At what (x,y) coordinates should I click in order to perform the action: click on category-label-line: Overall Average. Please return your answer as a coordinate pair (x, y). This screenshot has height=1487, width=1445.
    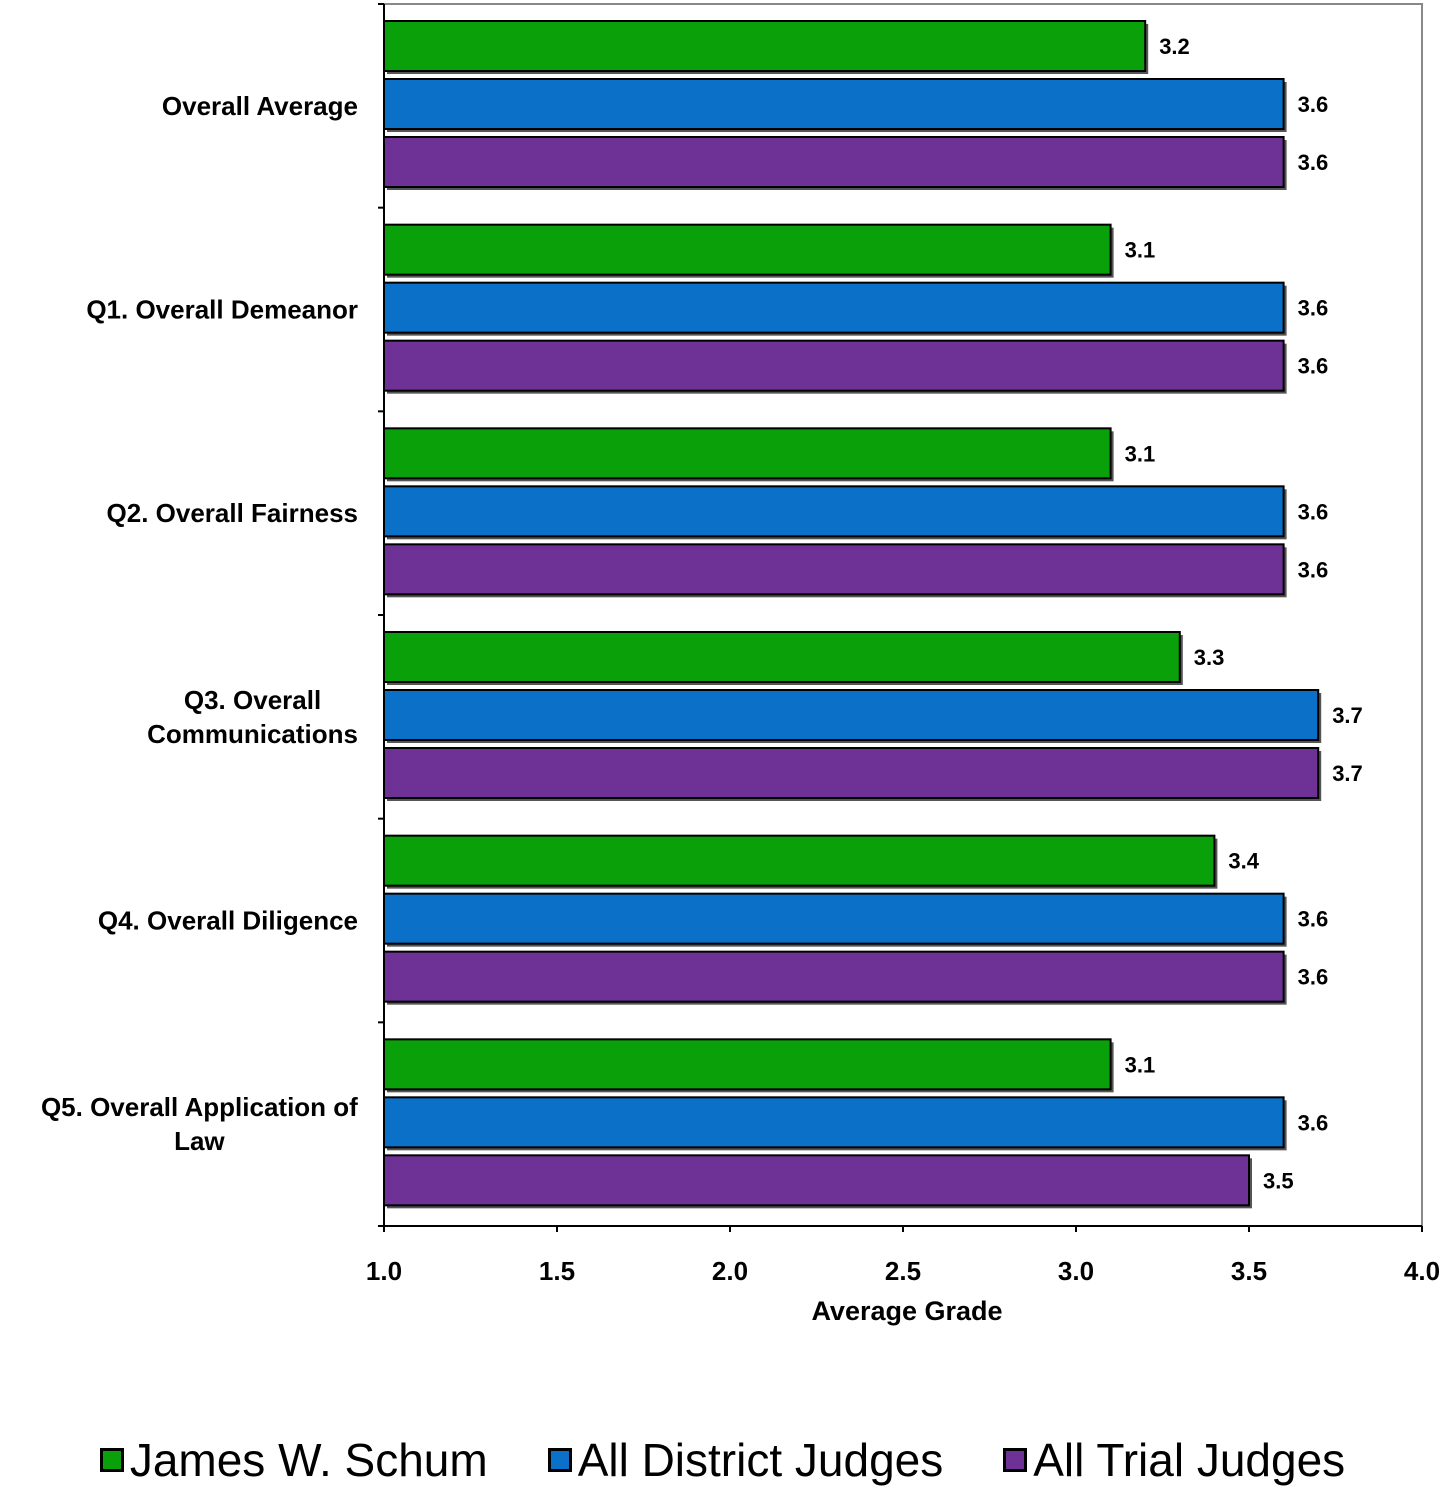
    Looking at the image, I should click on (260, 106).